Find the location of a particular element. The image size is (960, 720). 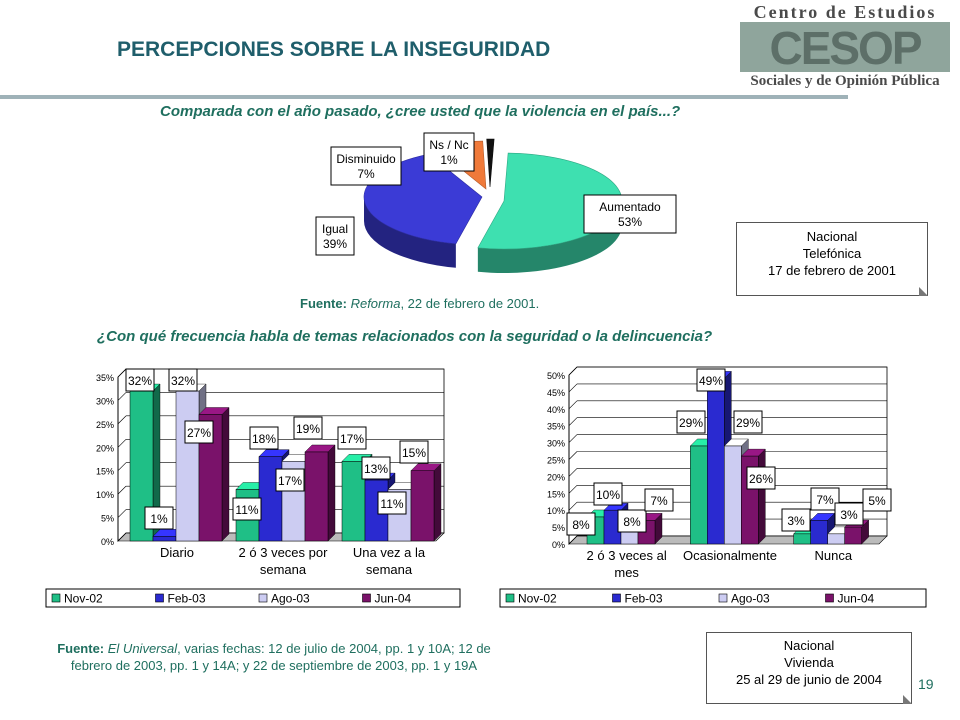

data-label: 19% is located at coordinates (308, 429).